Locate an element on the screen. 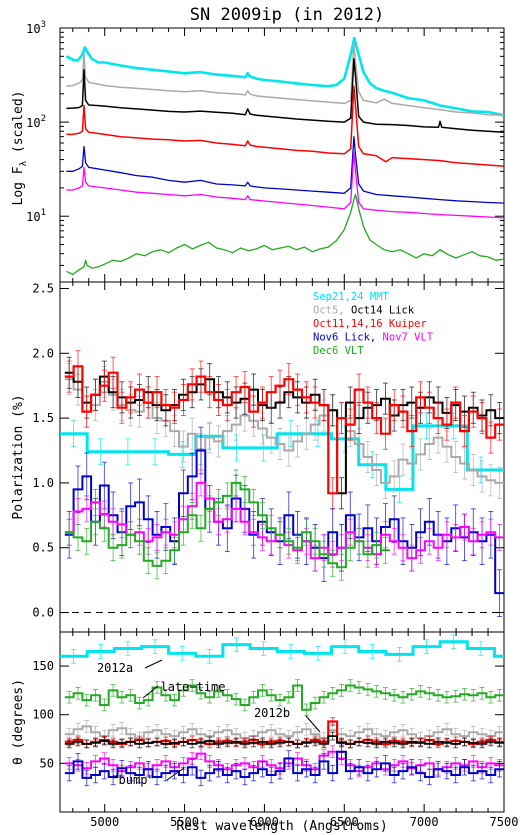  x-tick-label: 7000 is located at coordinates (424, 822).